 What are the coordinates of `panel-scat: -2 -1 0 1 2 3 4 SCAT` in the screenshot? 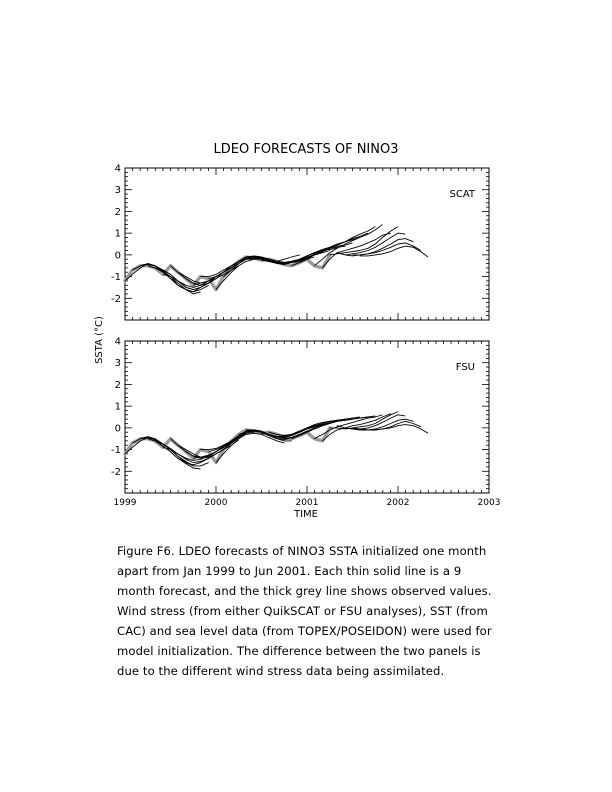 It's located at (300, 242).